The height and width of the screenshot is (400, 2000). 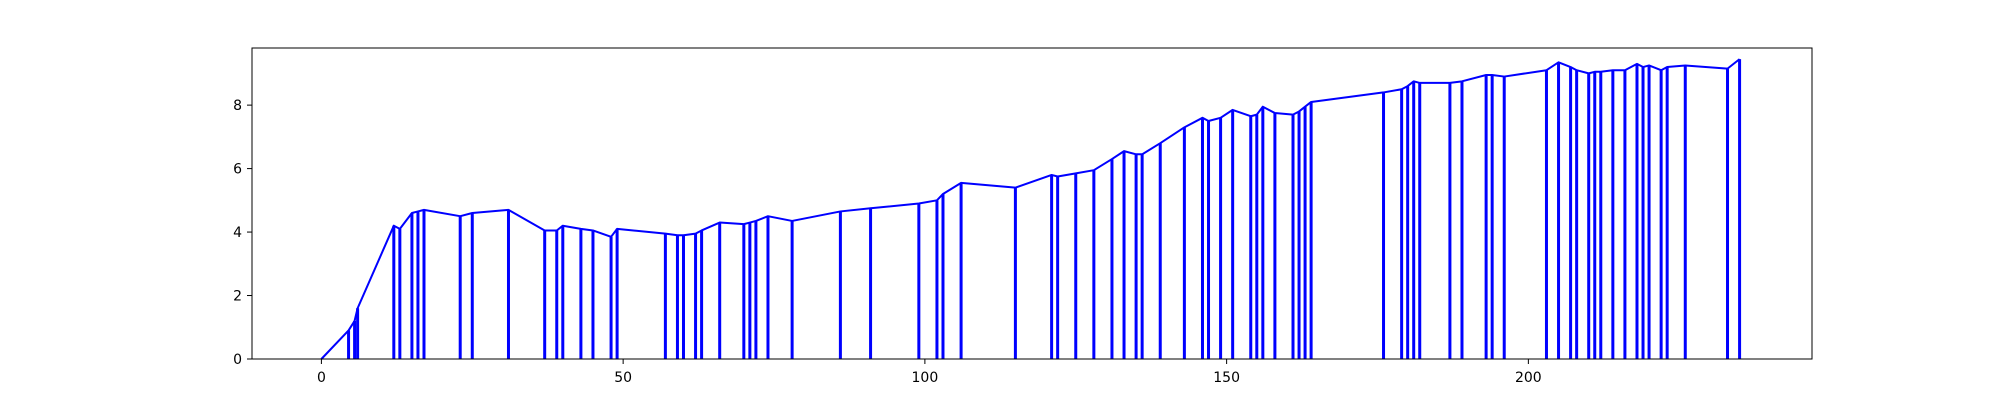 What do you see at coordinates (237, 106) in the screenshot?
I see `y-tick-label: 8` at bounding box center [237, 106].